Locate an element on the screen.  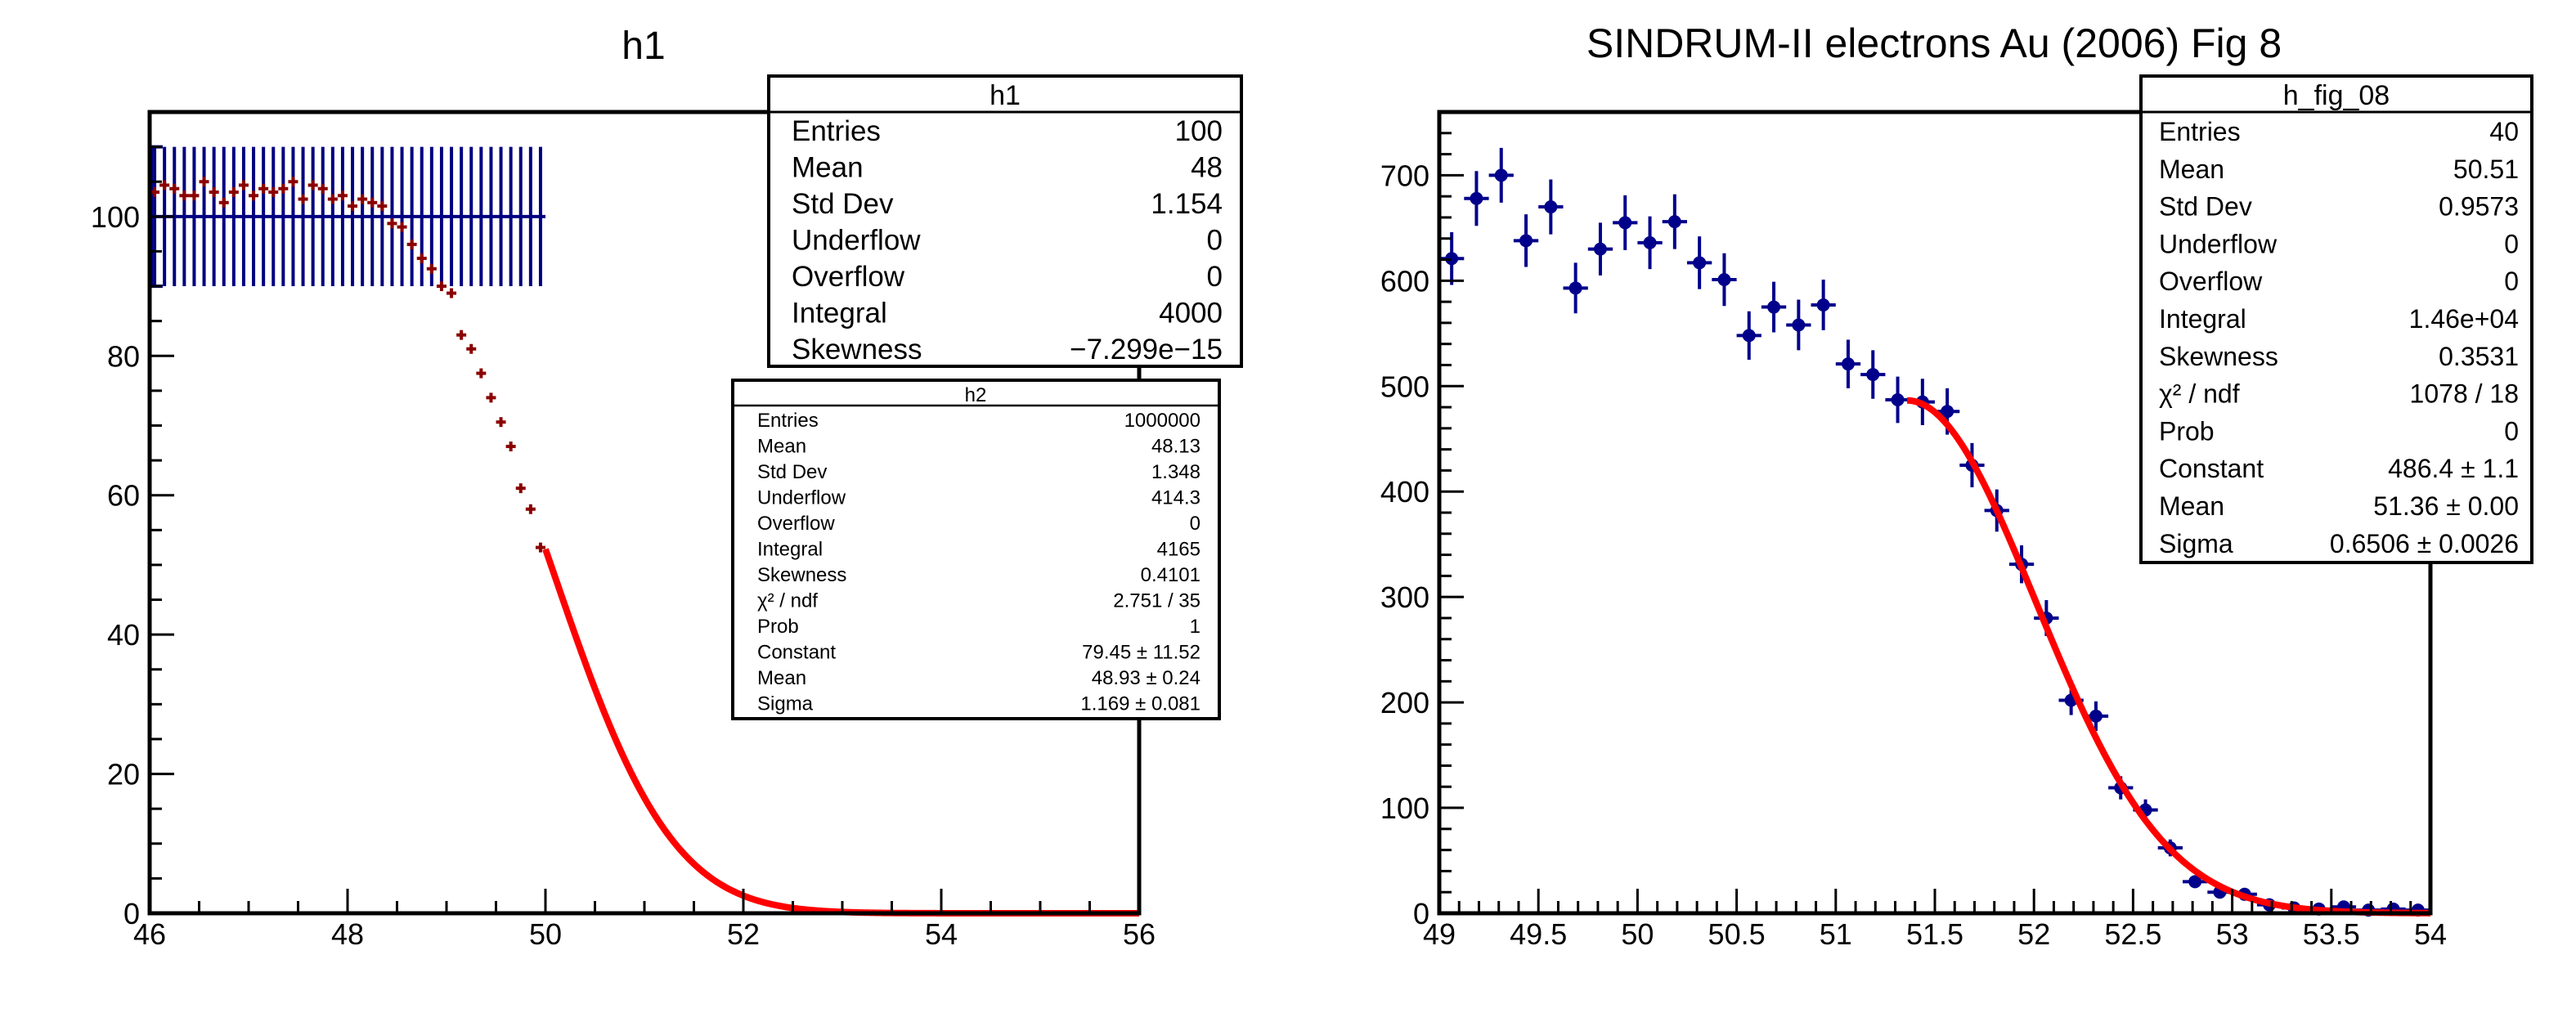
x-tick-label: 51 is located at coordinates (1836, 934).